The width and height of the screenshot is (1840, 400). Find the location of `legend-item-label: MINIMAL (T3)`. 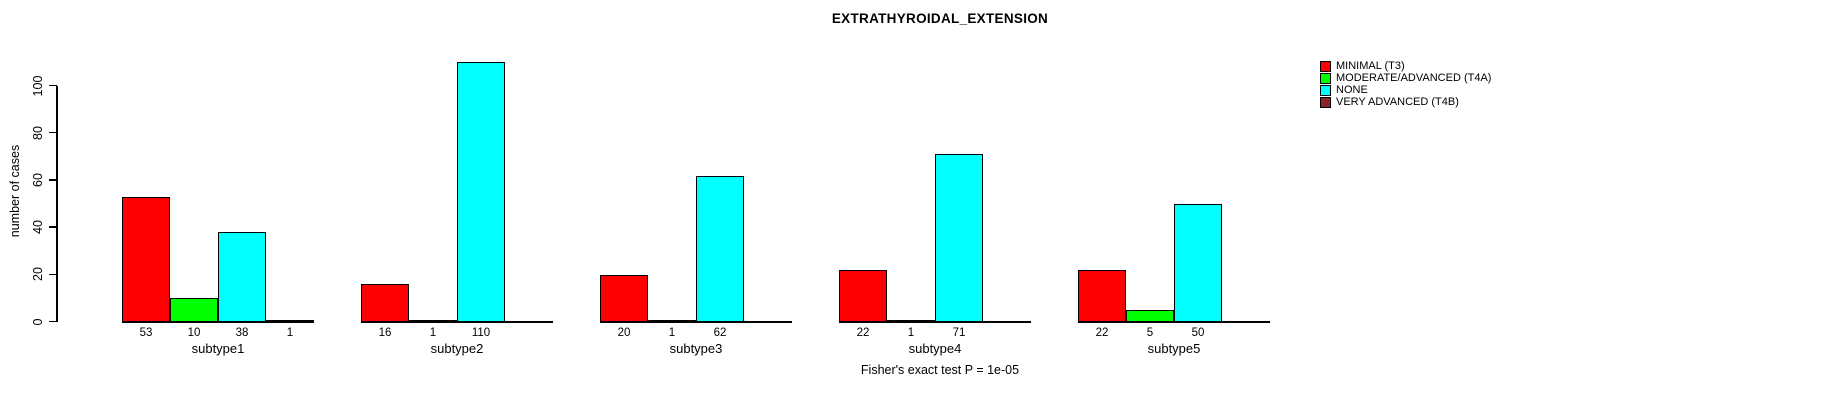

legend-item-label: MINIMAL (T3) is located at coordinates (1370, 66).